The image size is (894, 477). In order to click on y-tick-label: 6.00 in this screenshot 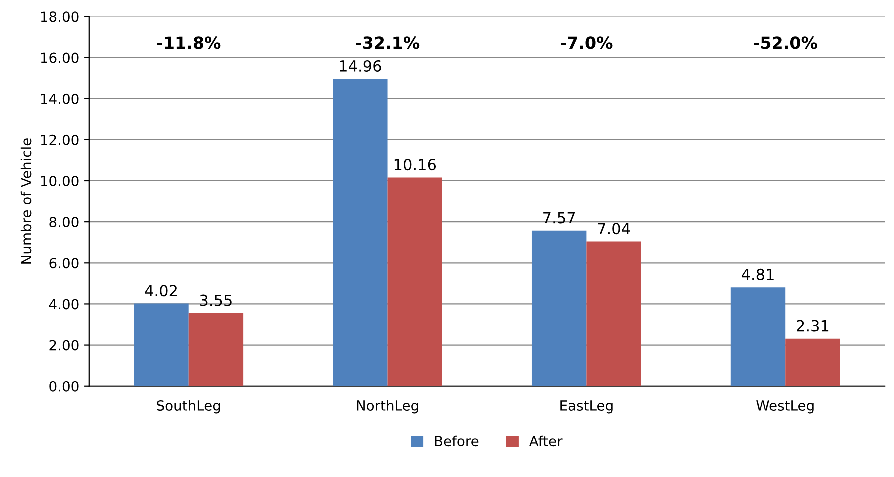, I will do `click(64, 263)`.